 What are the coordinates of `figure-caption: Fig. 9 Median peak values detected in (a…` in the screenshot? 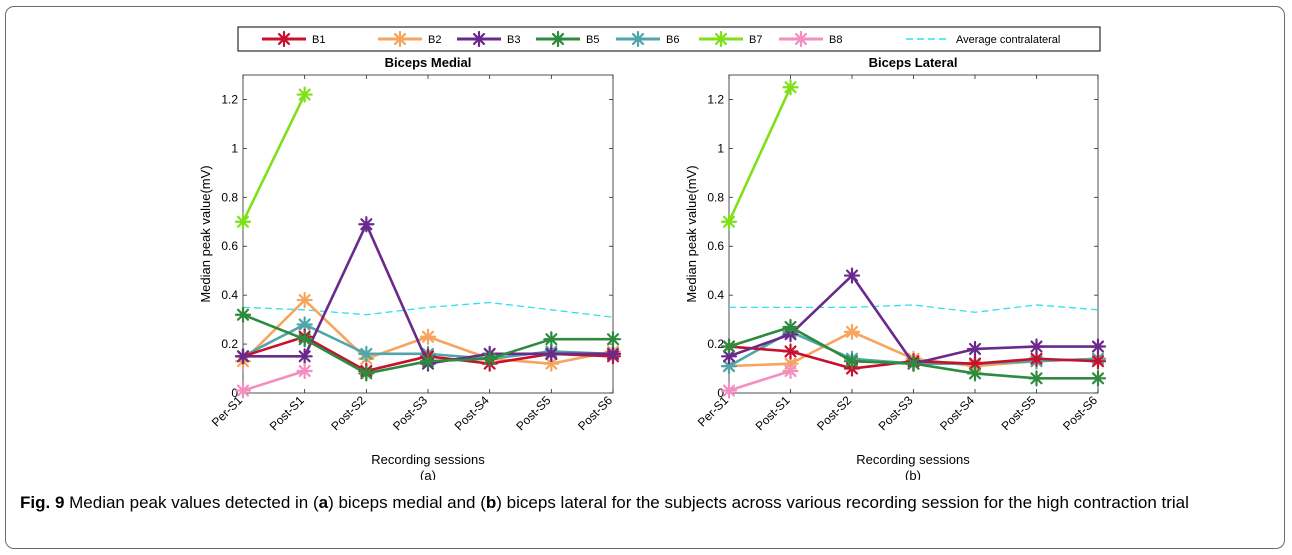 It's located at (645, 503).